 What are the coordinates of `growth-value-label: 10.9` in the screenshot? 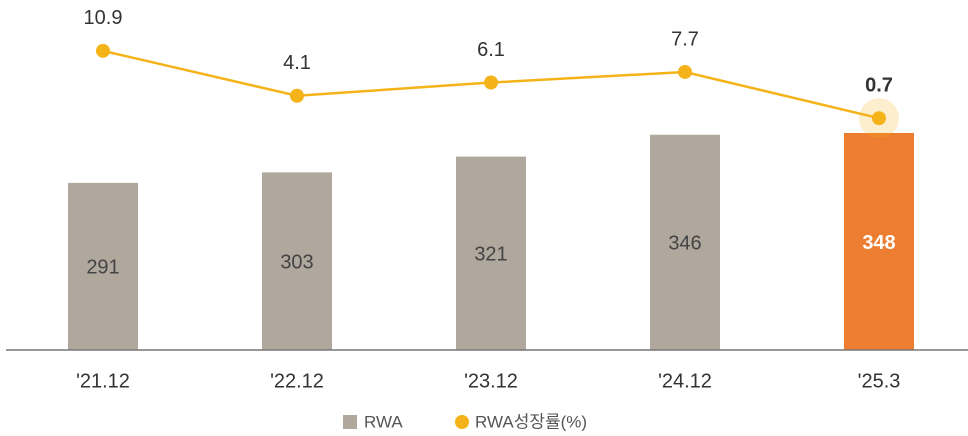 It's located at (103, 18).